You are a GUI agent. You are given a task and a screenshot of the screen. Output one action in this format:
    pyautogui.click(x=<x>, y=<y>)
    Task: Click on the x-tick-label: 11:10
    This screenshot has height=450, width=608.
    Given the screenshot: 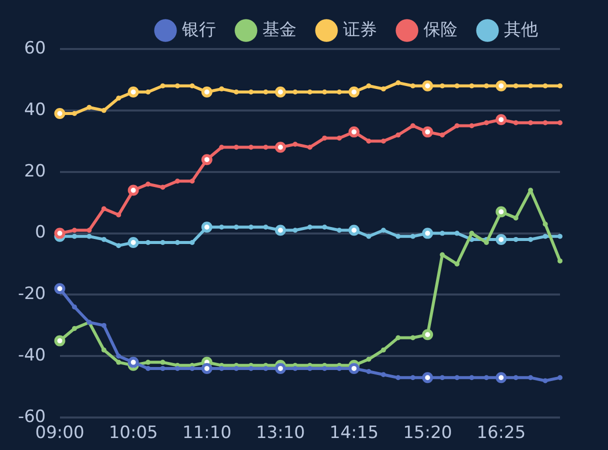 What is the action you would take?
    pyautogui.click(x=207, y=433)
    